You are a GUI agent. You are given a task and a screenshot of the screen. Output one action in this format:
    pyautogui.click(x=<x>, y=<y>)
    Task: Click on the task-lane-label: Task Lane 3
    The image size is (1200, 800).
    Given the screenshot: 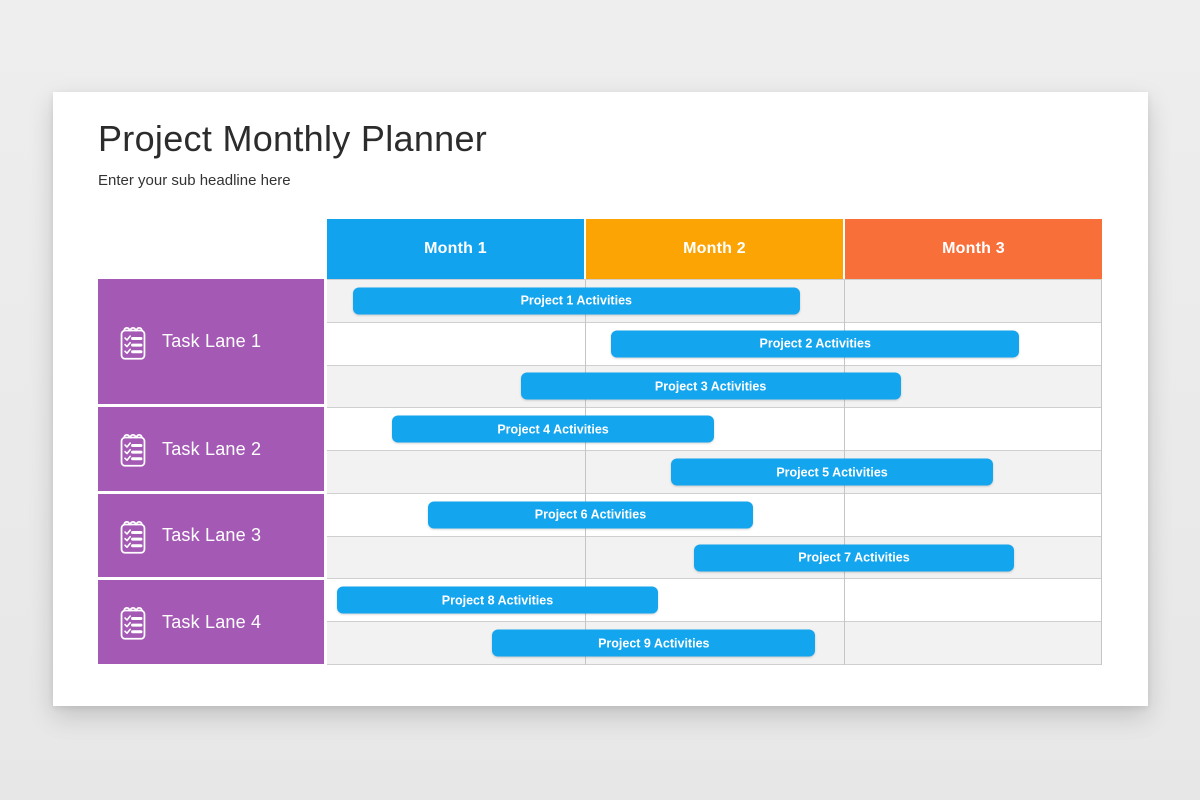 What is the action you would take?
    pyautogui.click(x=212, y=535)
    